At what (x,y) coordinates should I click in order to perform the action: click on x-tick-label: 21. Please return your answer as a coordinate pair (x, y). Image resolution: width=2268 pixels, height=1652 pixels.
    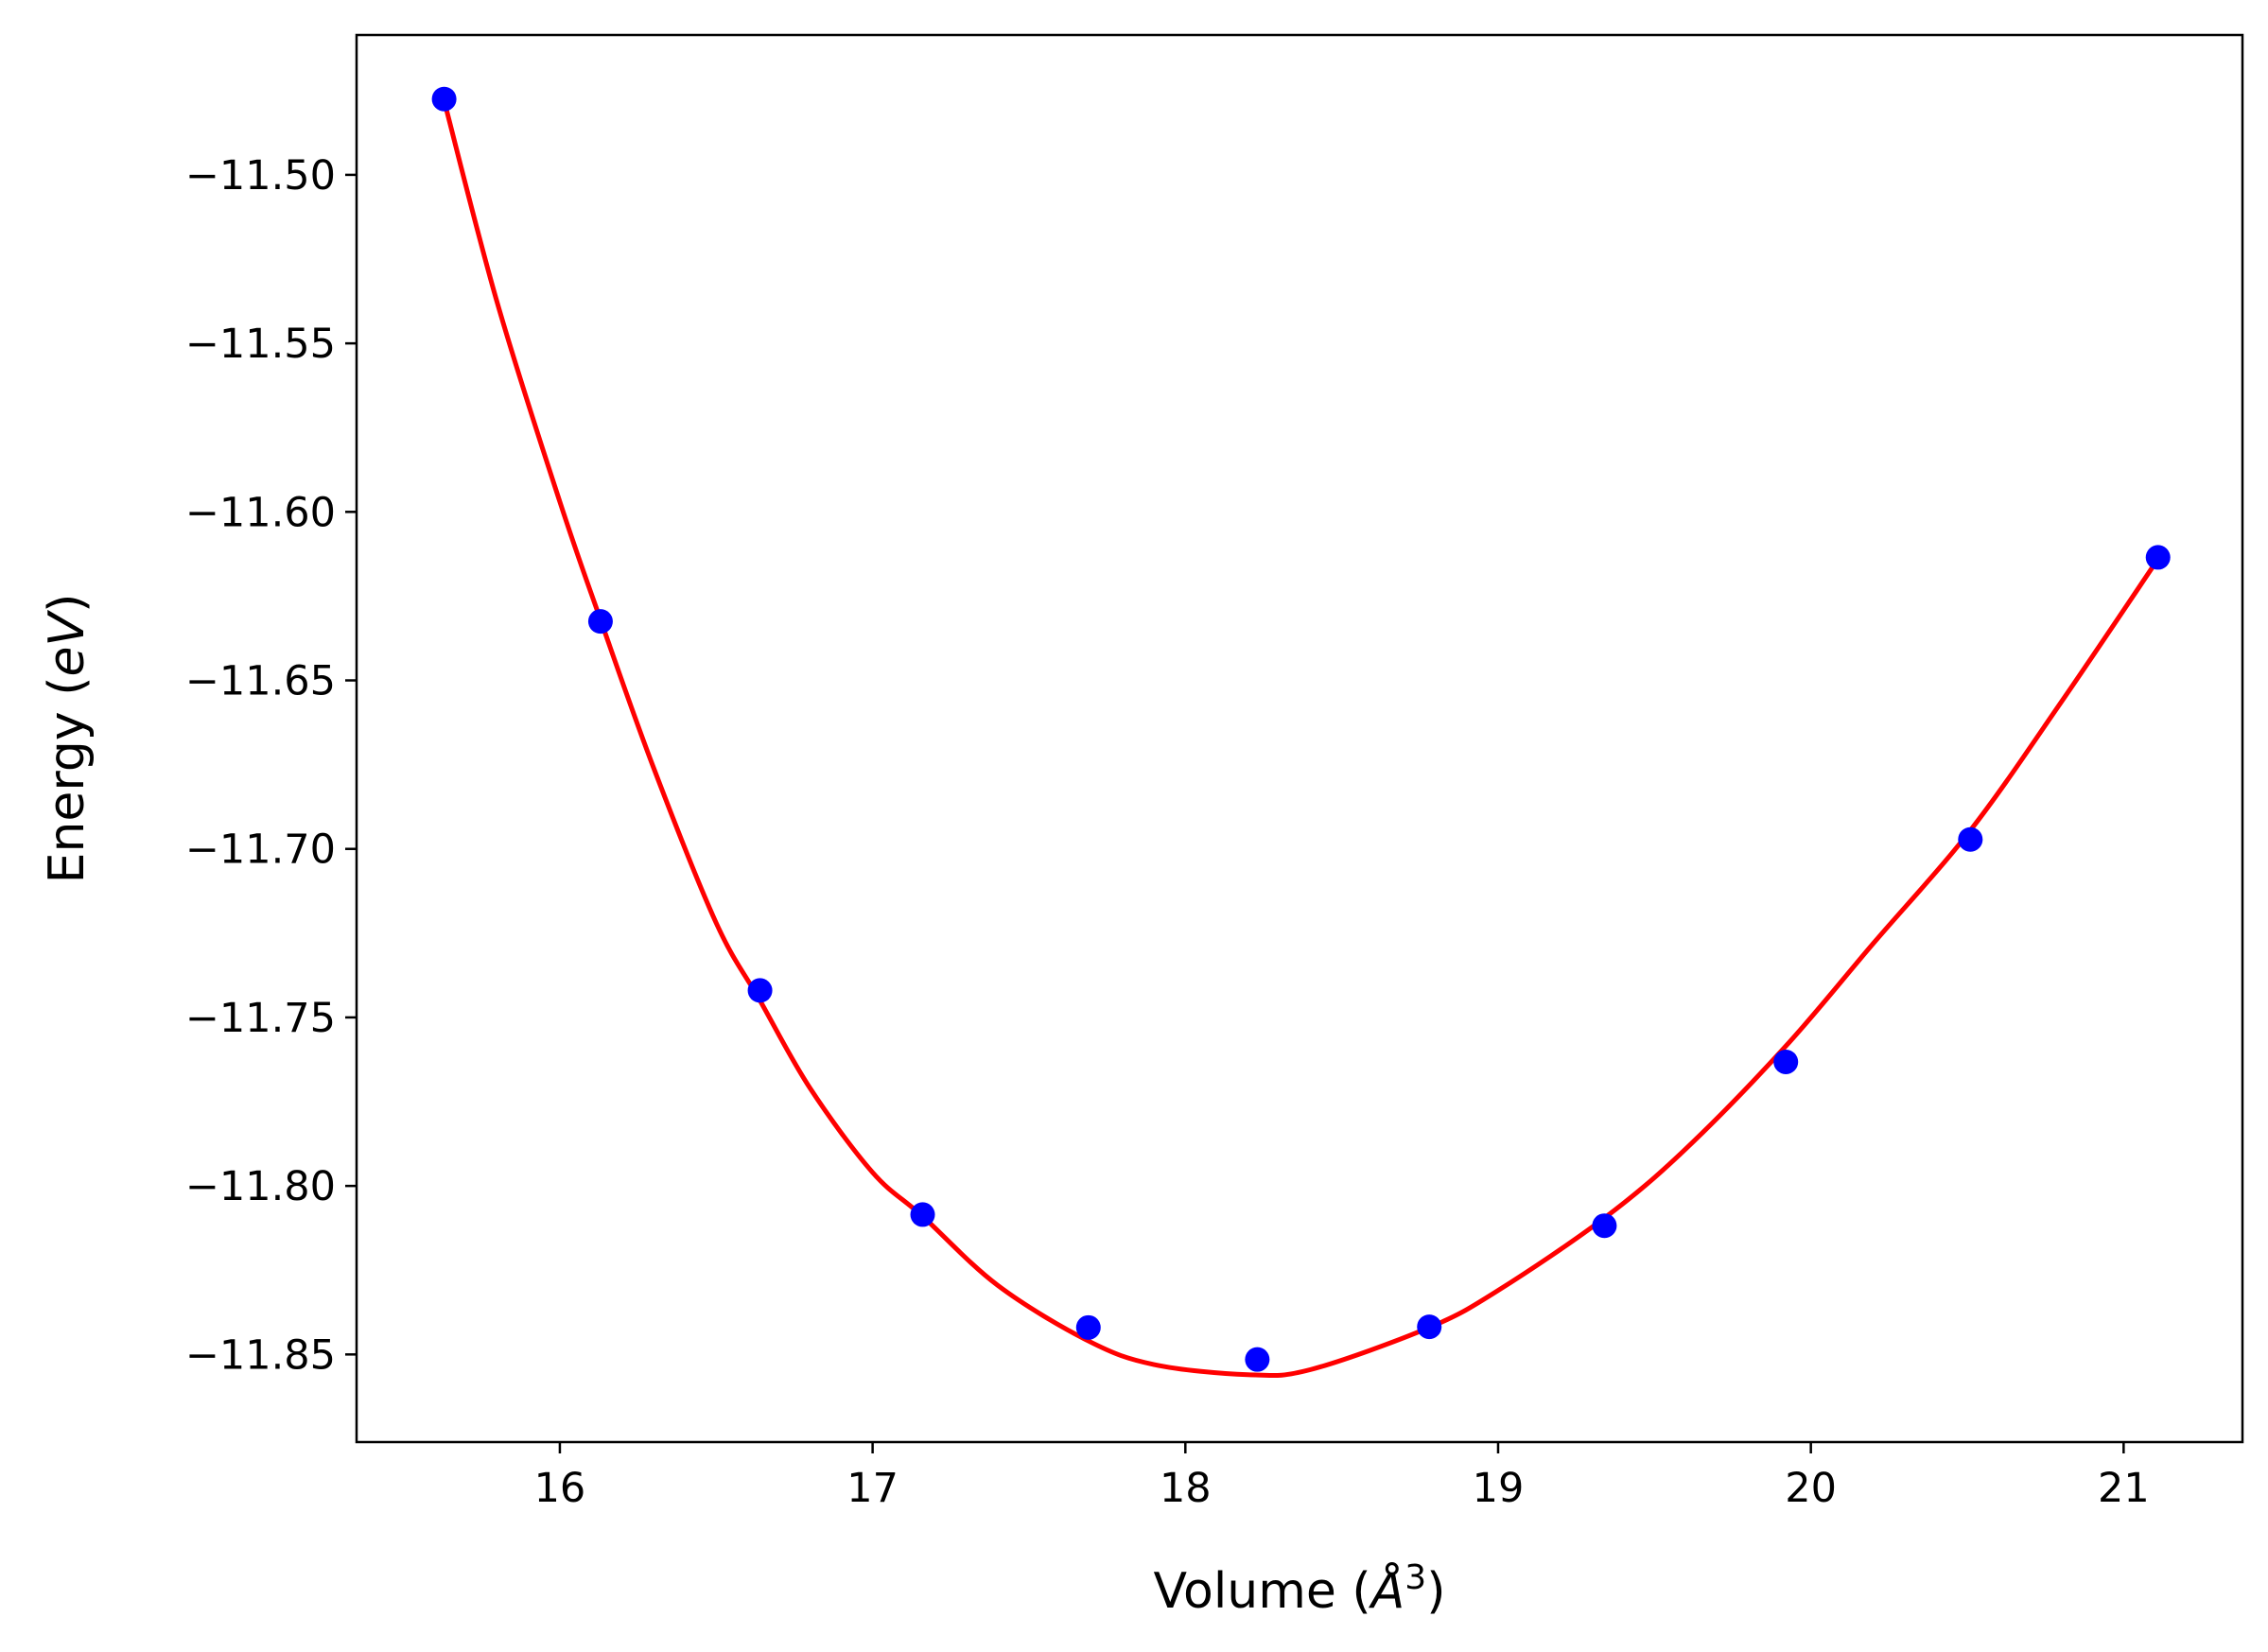
    Looking at the image, I should click on (2124, 1489).